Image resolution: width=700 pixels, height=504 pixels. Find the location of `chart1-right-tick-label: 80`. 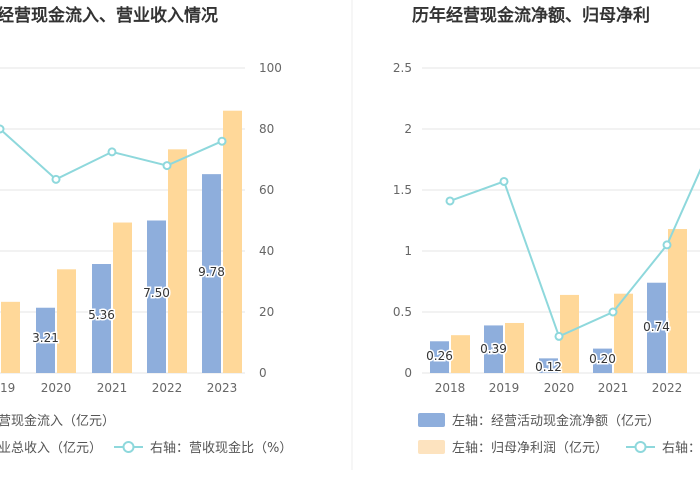

chart1-right-tick-label: 80 is located at coordinates (266, 129).